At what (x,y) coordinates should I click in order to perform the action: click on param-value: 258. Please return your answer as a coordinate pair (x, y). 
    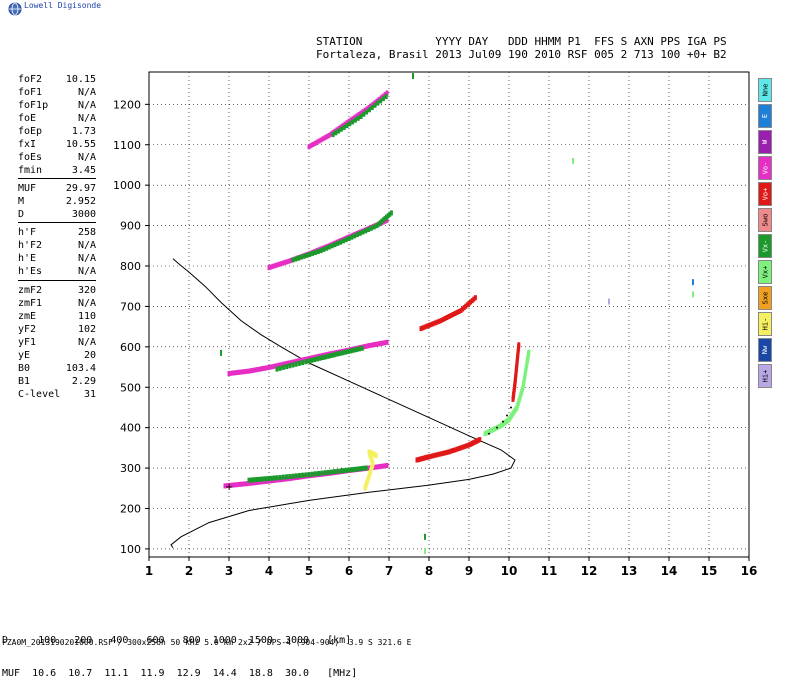
    Looking at the image, I should click on (86, 232).